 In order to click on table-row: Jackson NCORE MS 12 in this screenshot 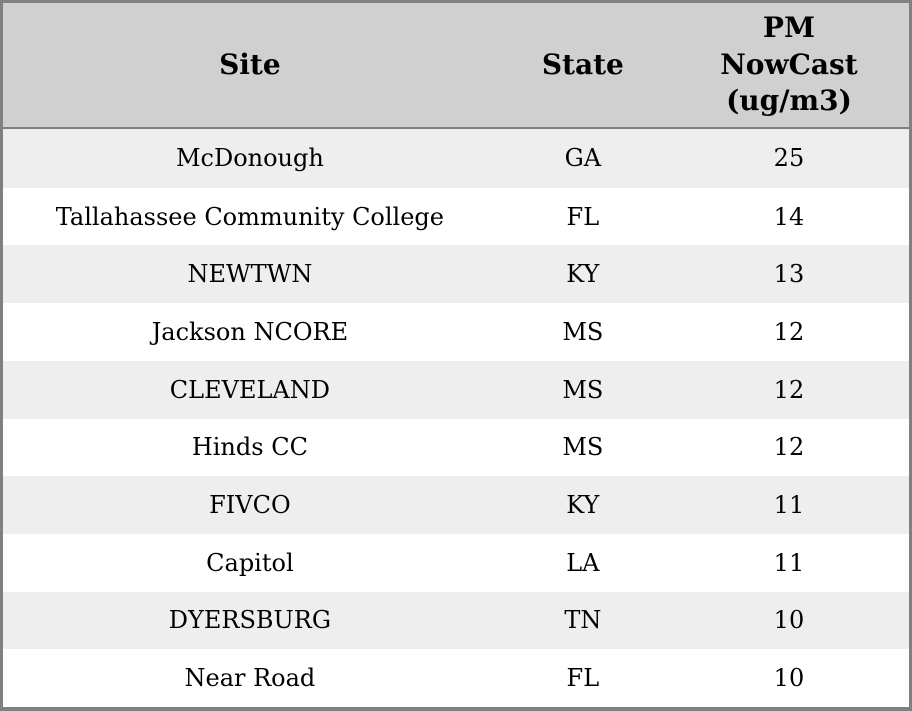, I will do `click(456, 332)`.